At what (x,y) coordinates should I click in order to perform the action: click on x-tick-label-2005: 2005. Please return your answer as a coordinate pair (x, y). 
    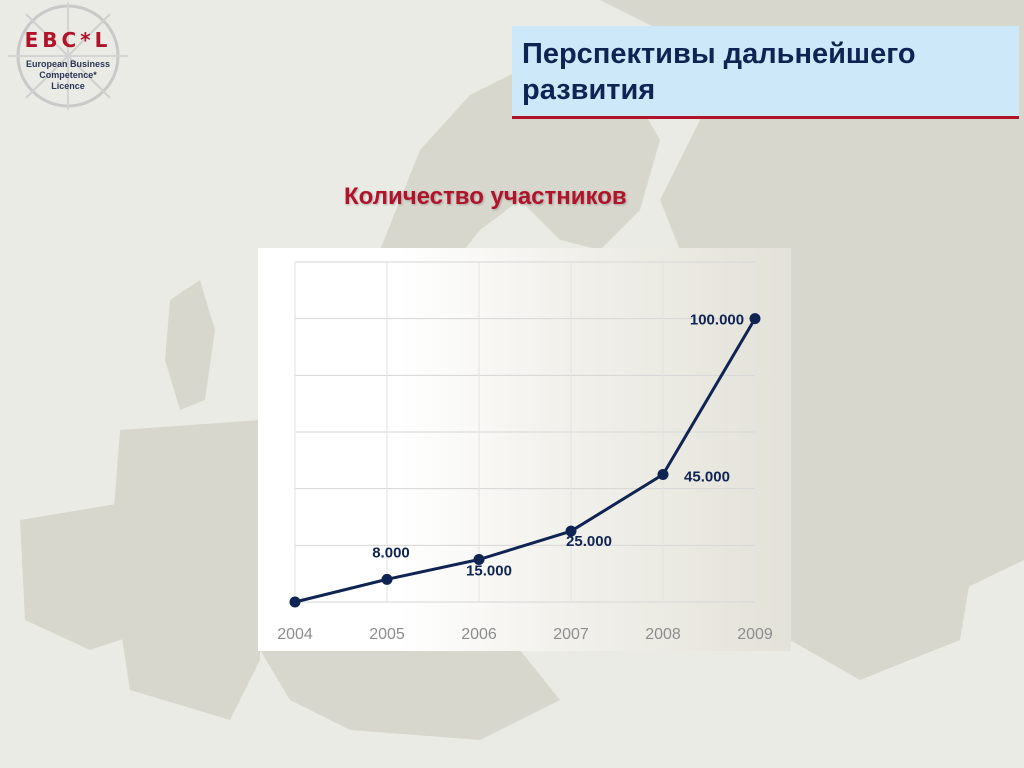
    Looking at the image, I should click on (387, 634).